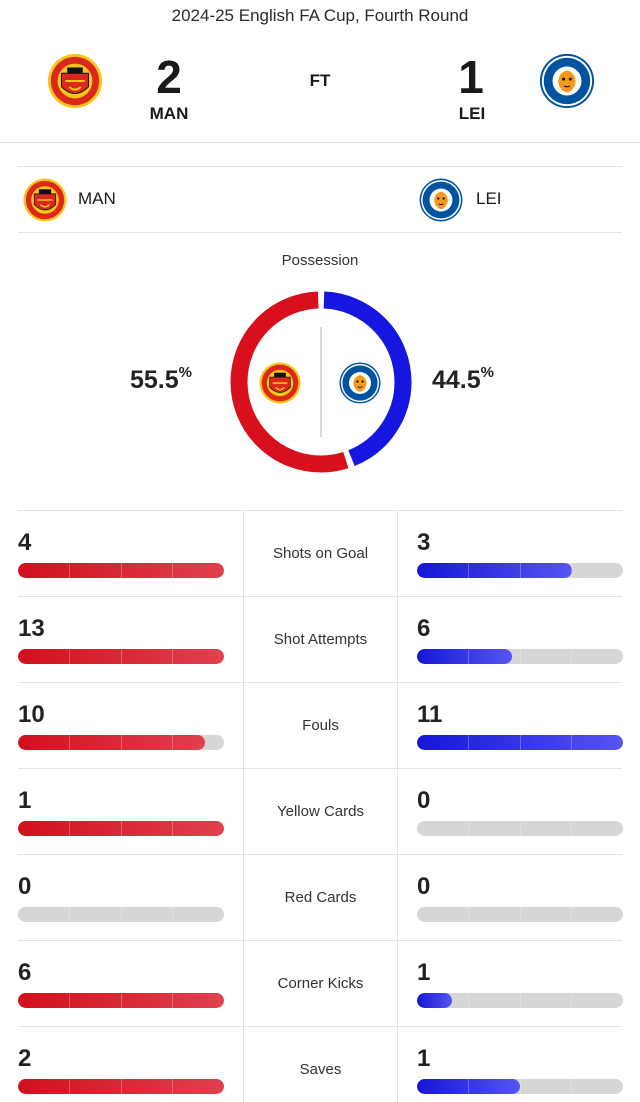 The image size is (640, 1102). What do you see at coordinates (441, 200) in the screenshot?
I see `leicester-city-logo-small` at bounding box center [441, 200].